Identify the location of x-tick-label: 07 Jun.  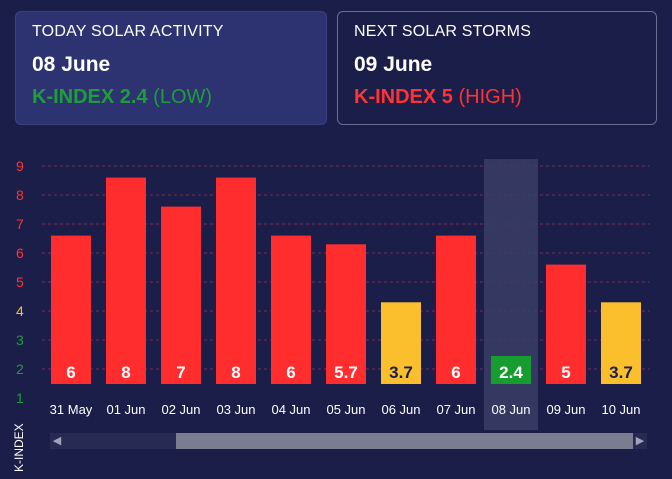
(455, 409).